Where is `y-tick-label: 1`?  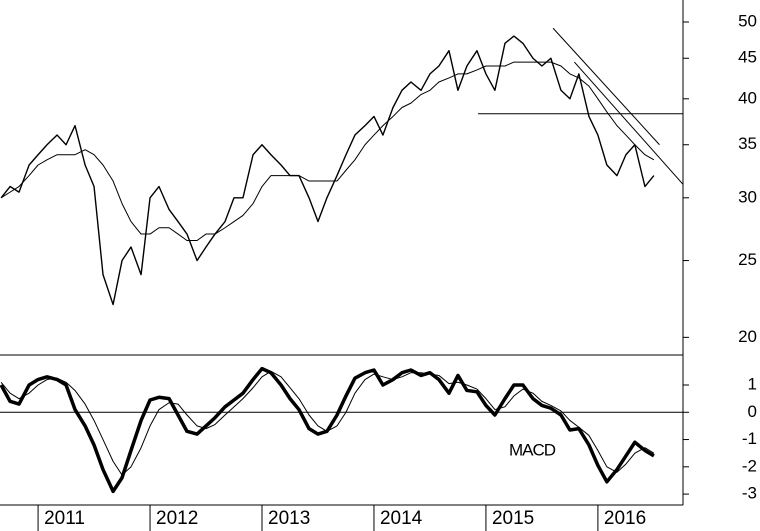
y-tick-label: 1 is located at coordinates (752, 383).